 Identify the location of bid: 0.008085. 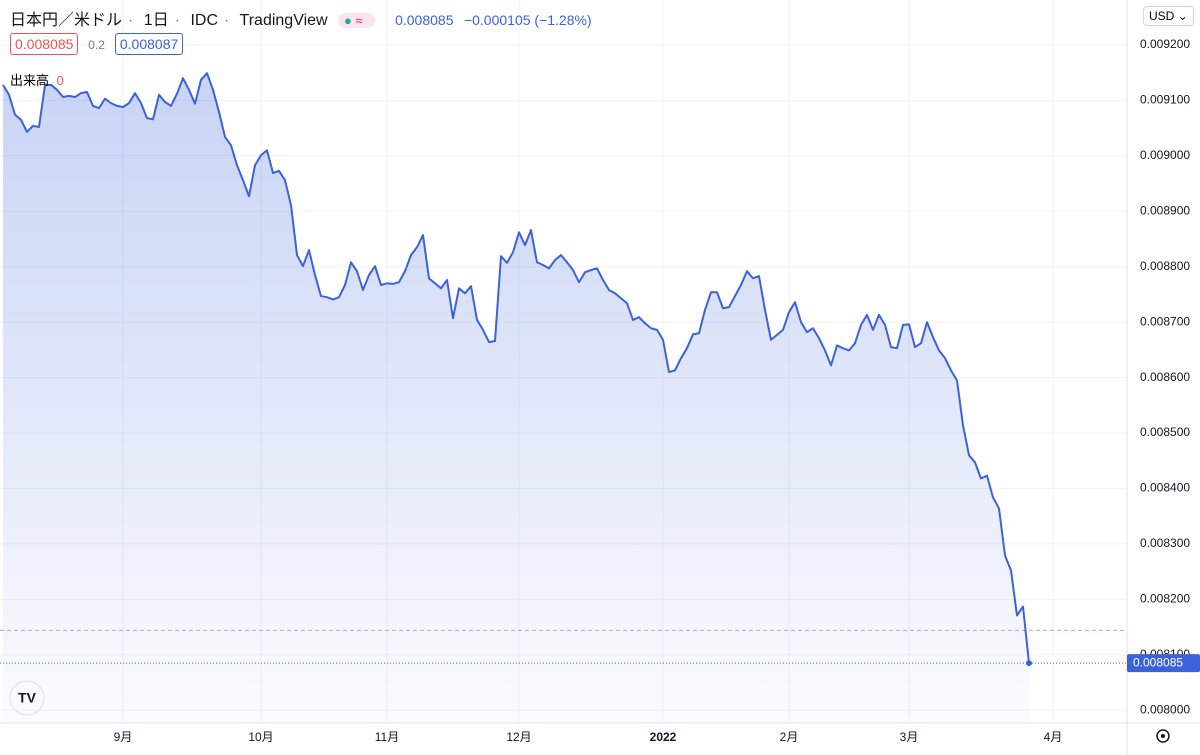
(44, 44).